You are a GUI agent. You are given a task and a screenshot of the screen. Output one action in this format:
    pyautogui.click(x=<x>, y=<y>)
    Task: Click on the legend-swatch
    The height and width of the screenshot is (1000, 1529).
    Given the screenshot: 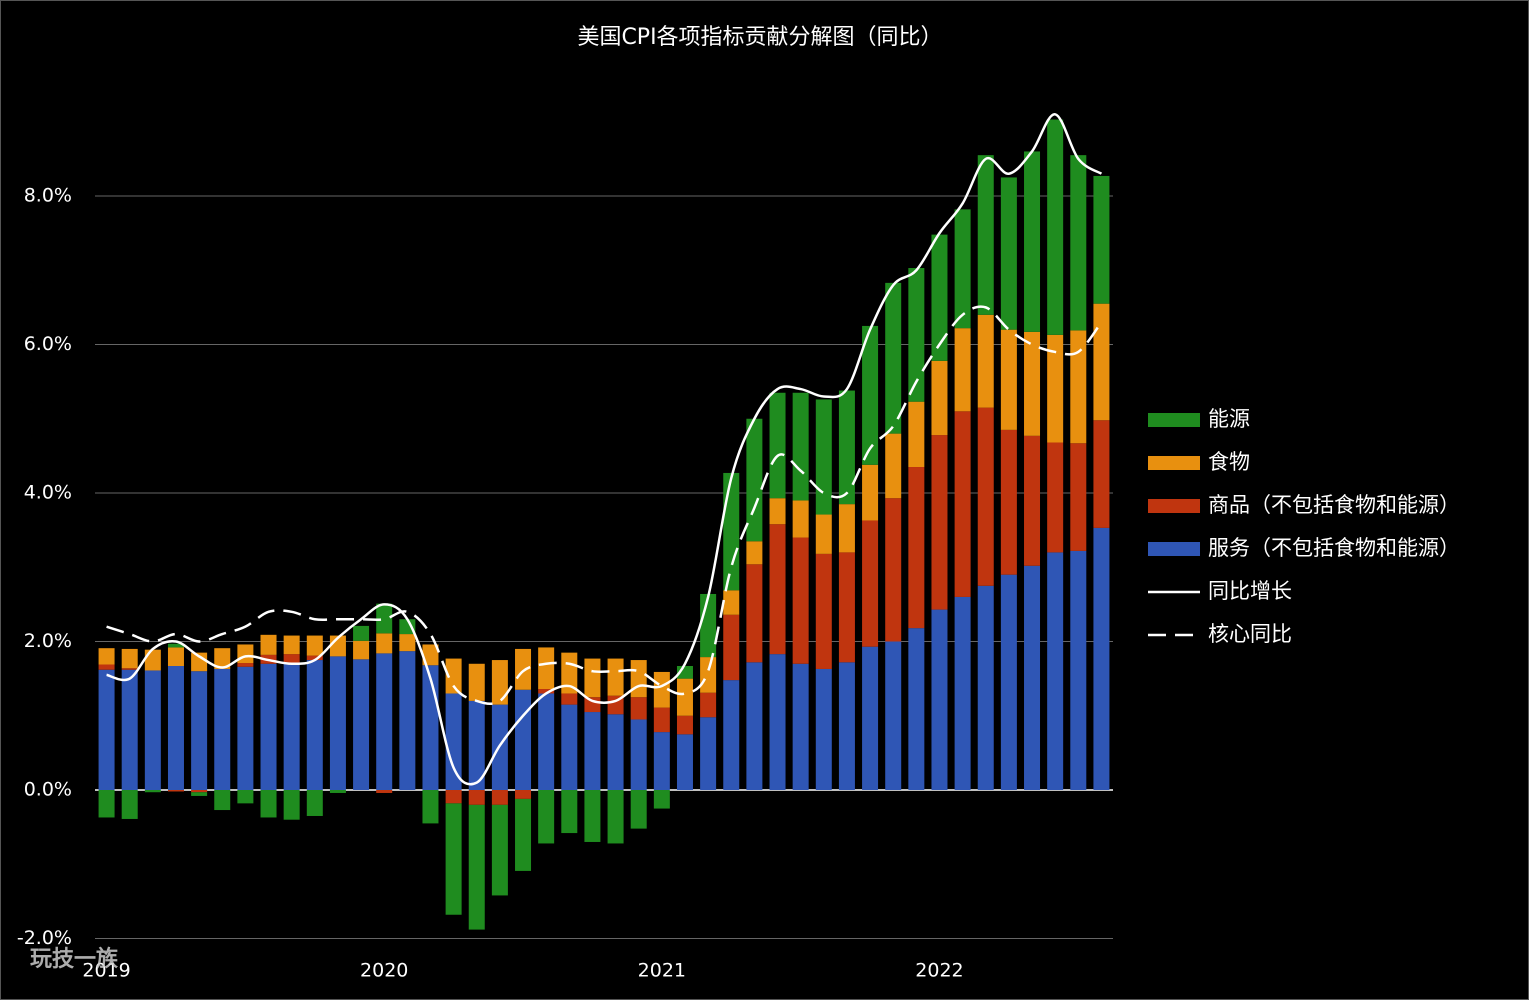 What is the action you would take?
    pyautogui.click(x=1174, y=420)
    